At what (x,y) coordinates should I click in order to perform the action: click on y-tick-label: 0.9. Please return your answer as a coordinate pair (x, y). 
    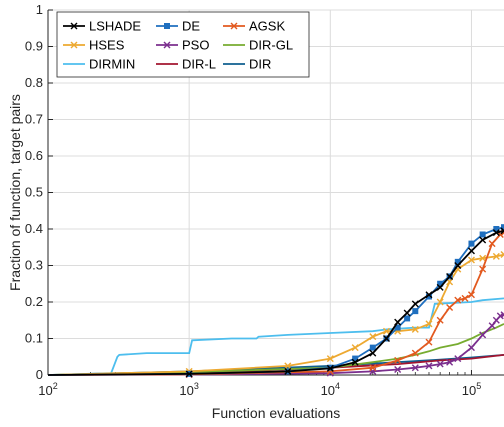
    Looking at the image, I should click on (34, 46).